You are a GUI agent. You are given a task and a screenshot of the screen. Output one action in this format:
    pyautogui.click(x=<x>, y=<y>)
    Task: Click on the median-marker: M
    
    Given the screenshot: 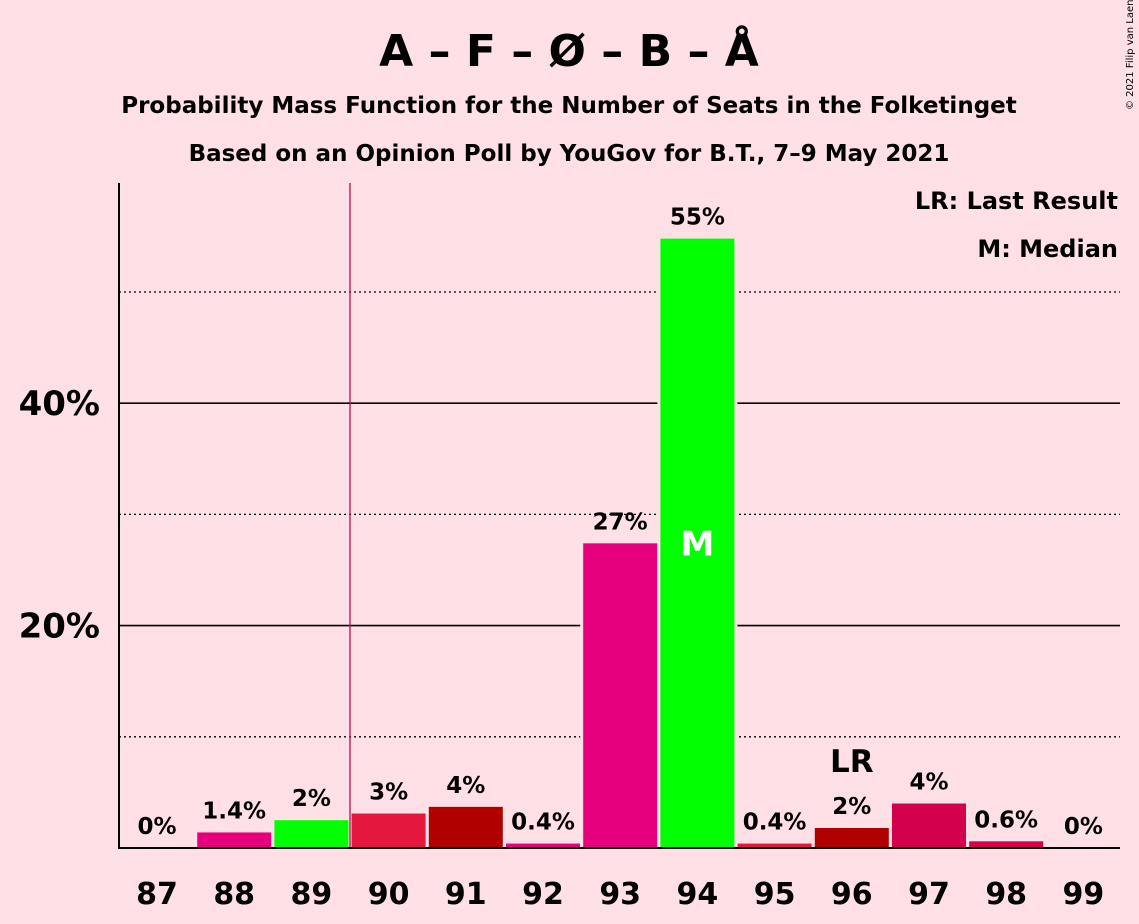 What is the action you would take?
    pyautogui.click(x=697, y=544)
    